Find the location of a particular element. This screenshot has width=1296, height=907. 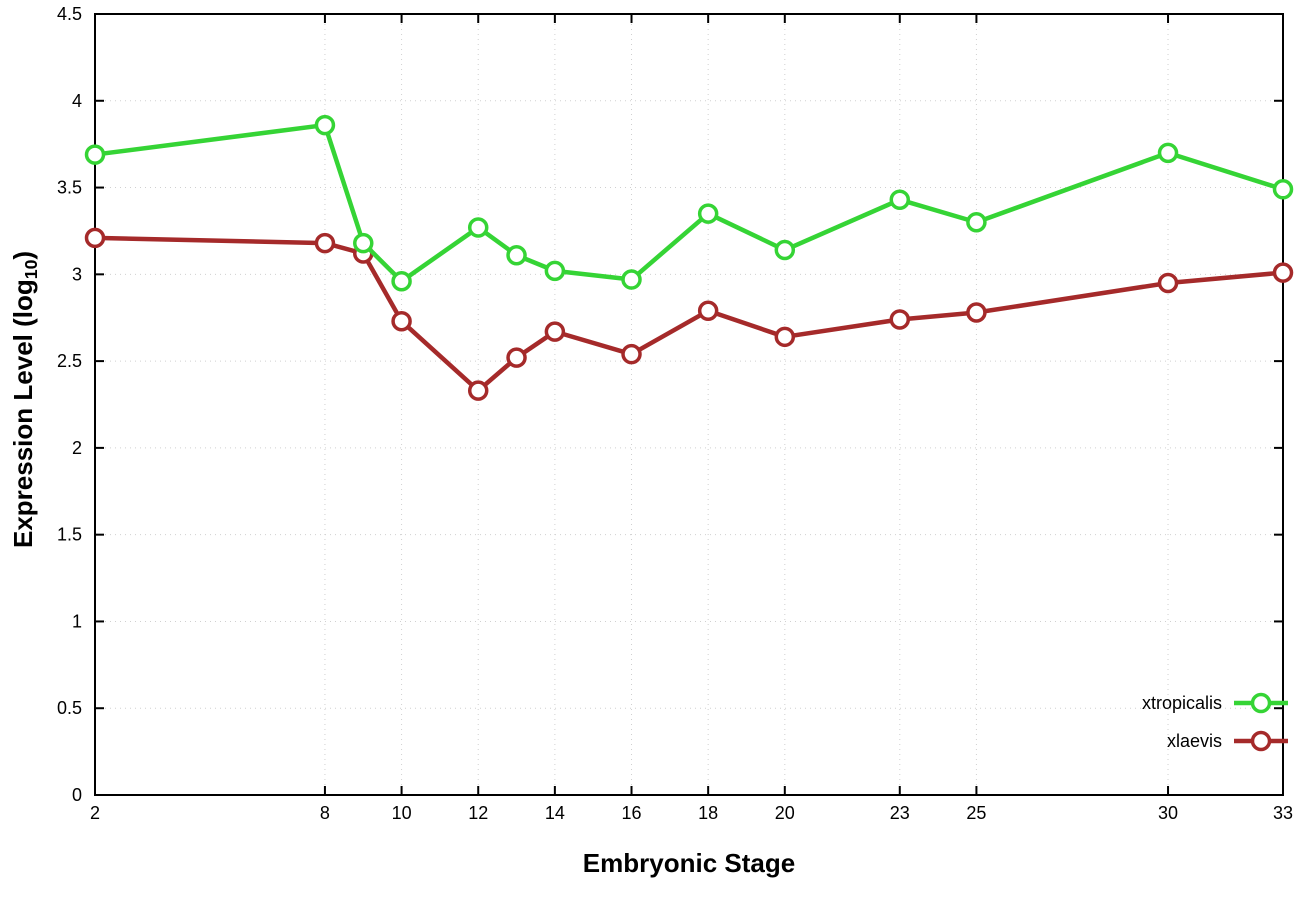

legend-label-xtropicalis: xtropicalis is located at coordinates (1181, 702).